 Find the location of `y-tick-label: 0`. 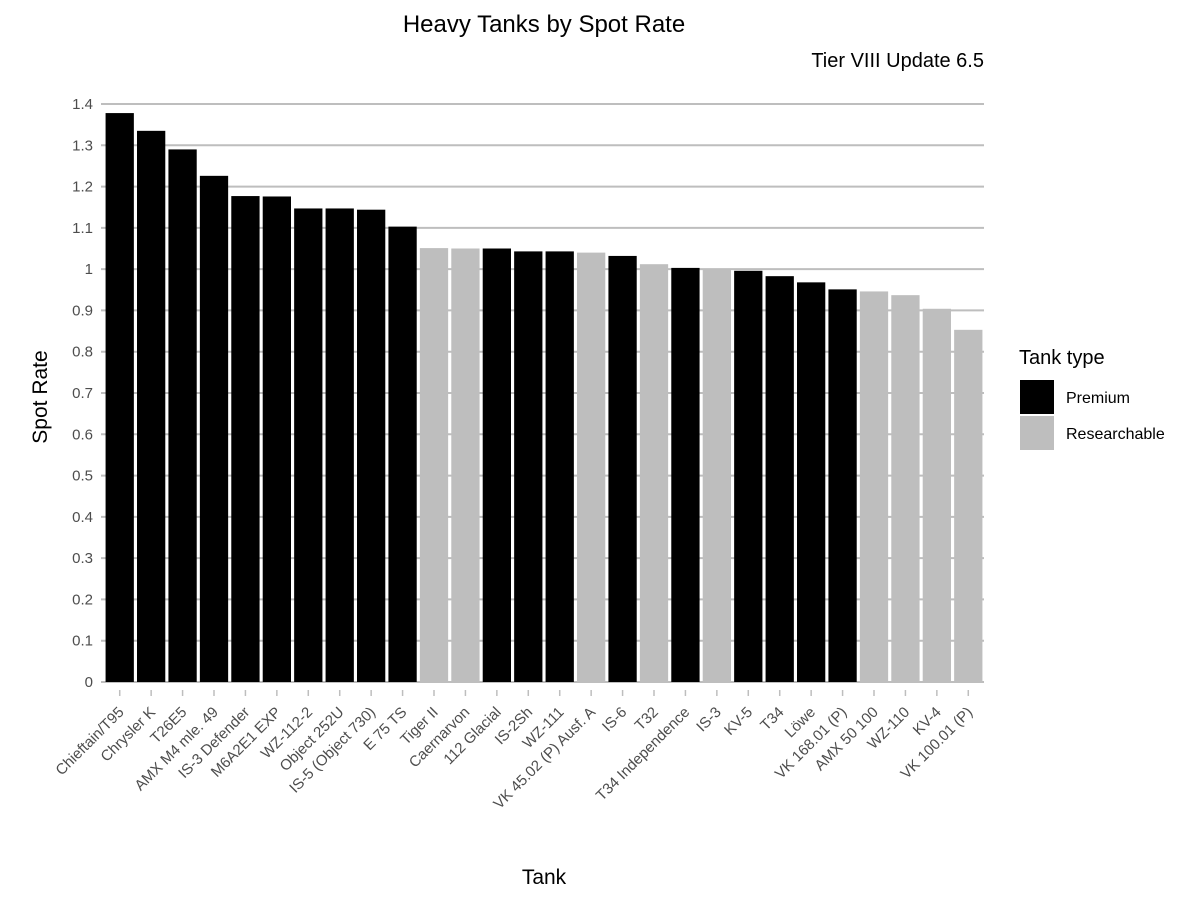

y-tick-label: 0 is located at coordinates (89, 682).